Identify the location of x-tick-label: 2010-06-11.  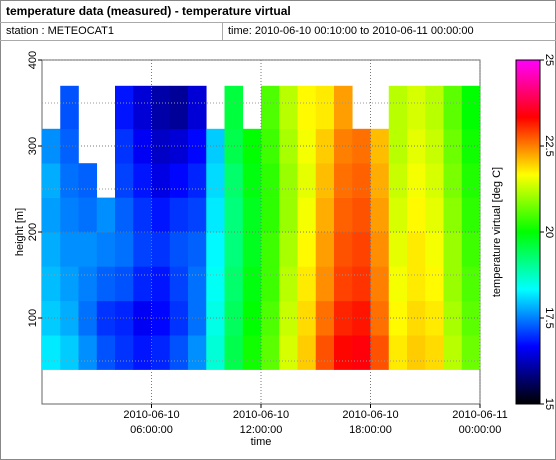
(479, 415).